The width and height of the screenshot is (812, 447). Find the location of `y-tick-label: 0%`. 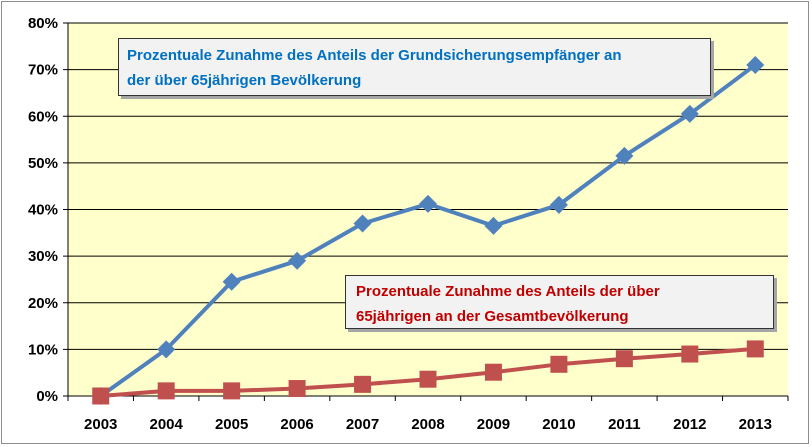

y-tick-label: 0% is located at coordinates (47, 396).